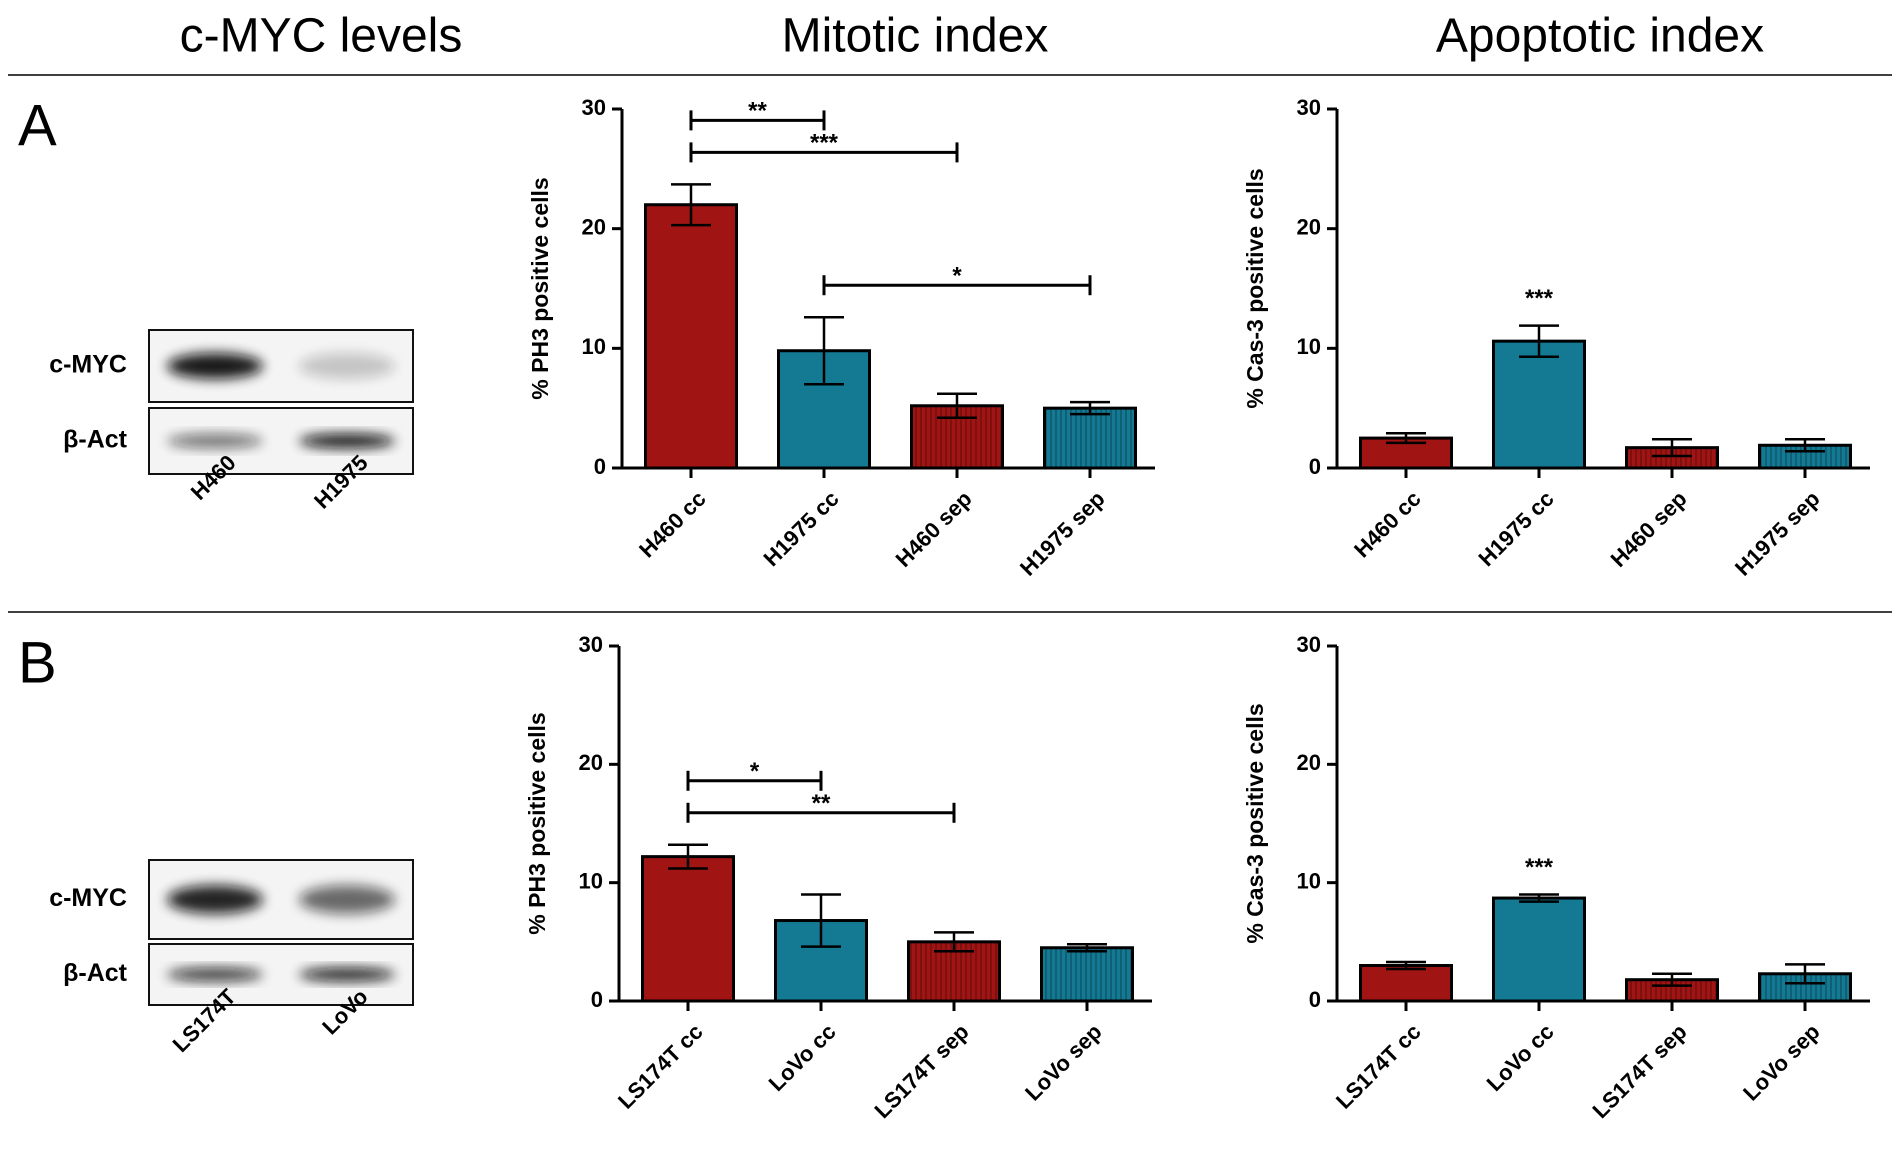  I want to click on header: Apoptotic index, so click(1600, 36).